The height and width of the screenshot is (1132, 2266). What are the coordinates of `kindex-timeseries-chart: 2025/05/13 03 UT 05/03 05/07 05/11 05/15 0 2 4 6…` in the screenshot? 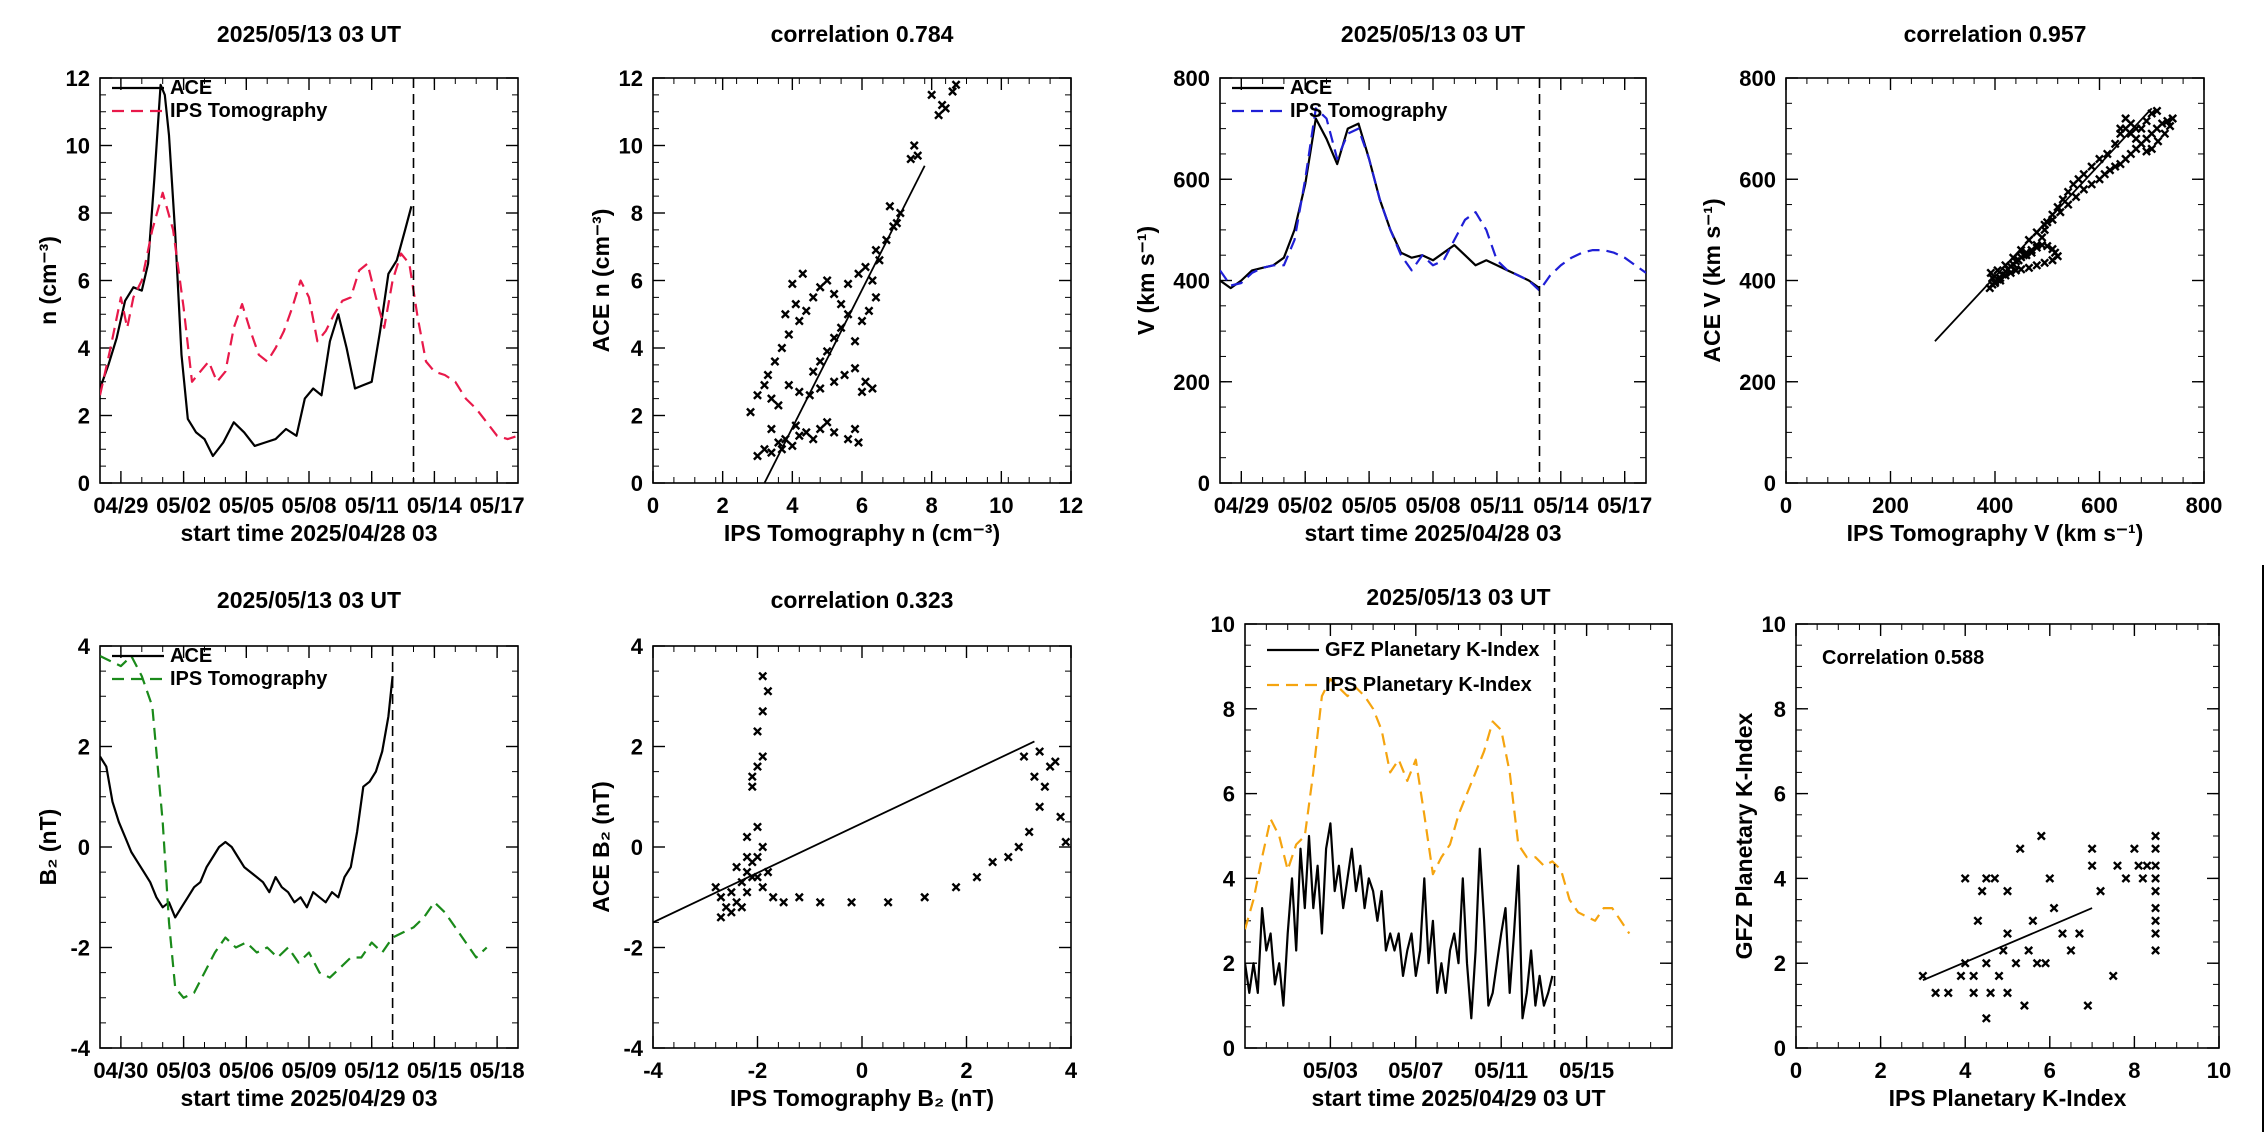 It's located at (1442, 847).